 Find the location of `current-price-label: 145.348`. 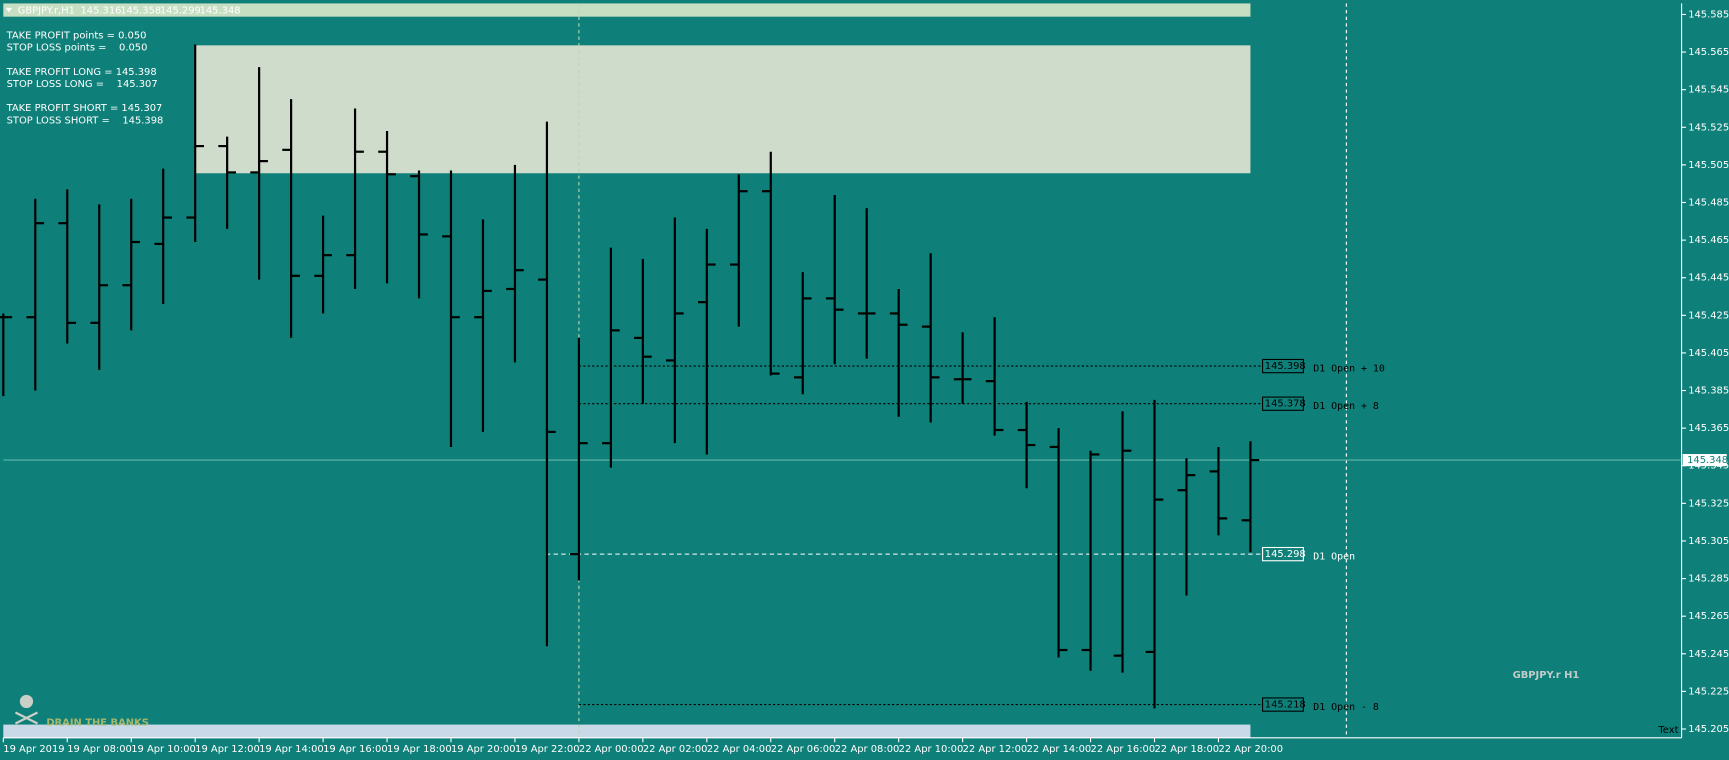

current-price-label: 145.348 is located at coordinates (1707, 460).